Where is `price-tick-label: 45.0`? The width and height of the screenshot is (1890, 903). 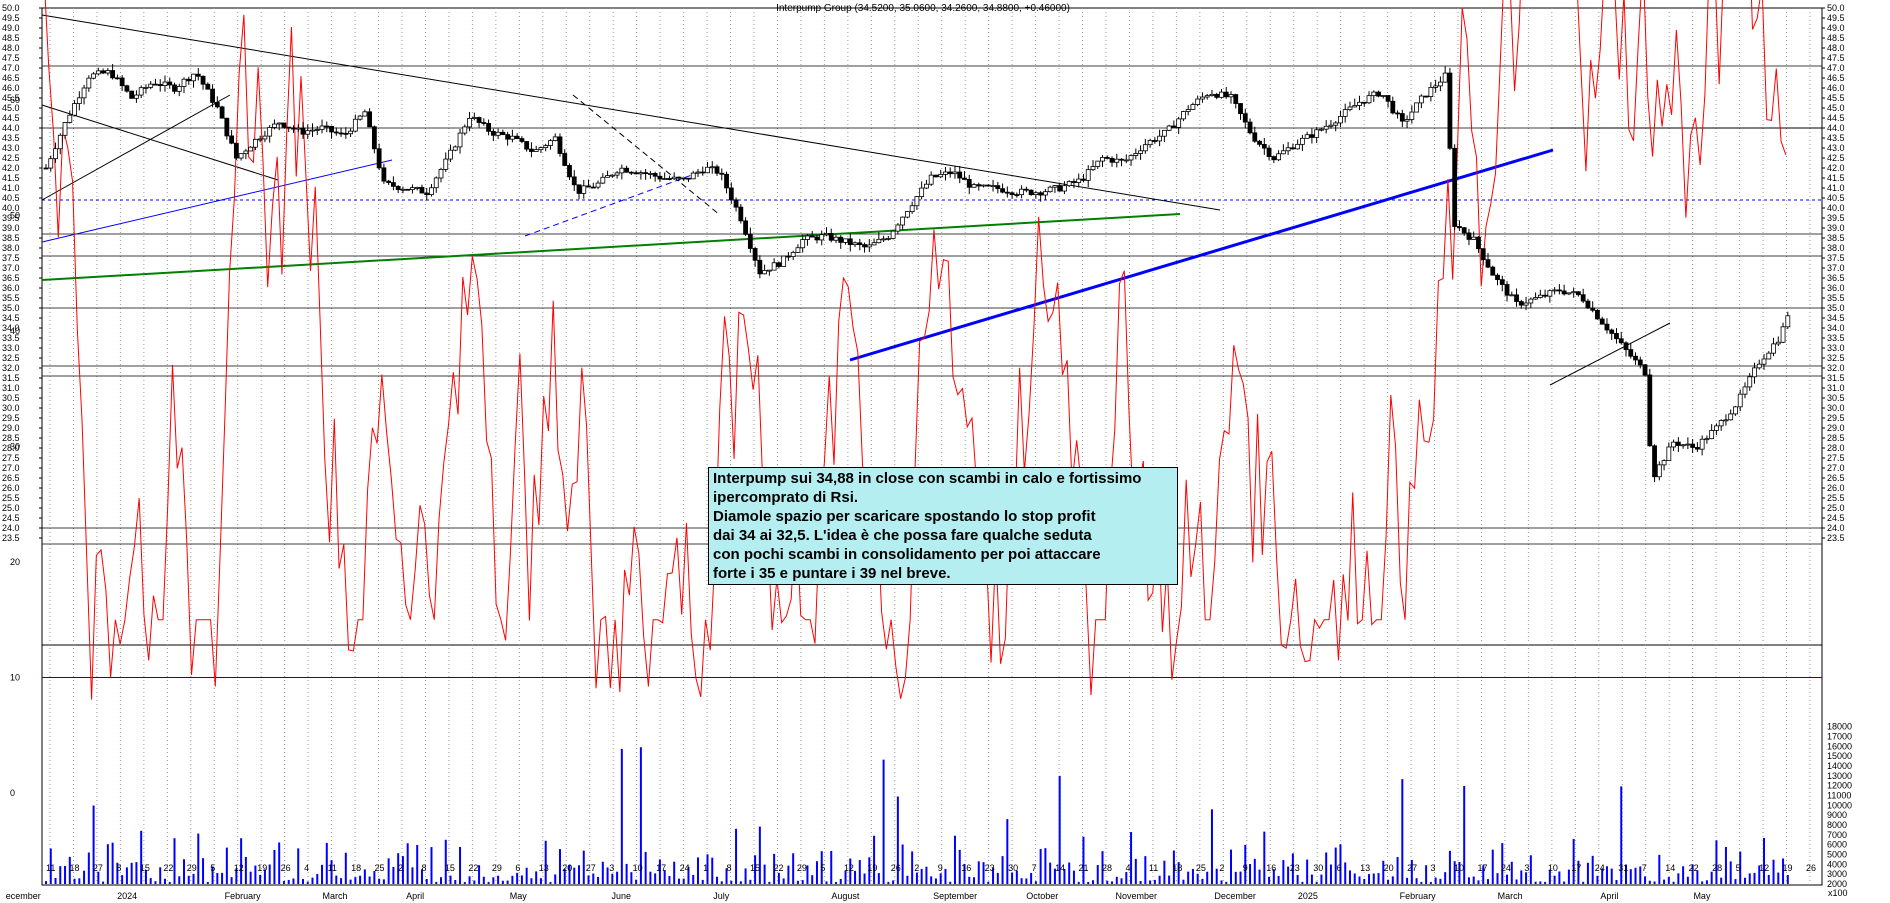
price-tick-label: 45.0 is located at coordinates (11, 108).